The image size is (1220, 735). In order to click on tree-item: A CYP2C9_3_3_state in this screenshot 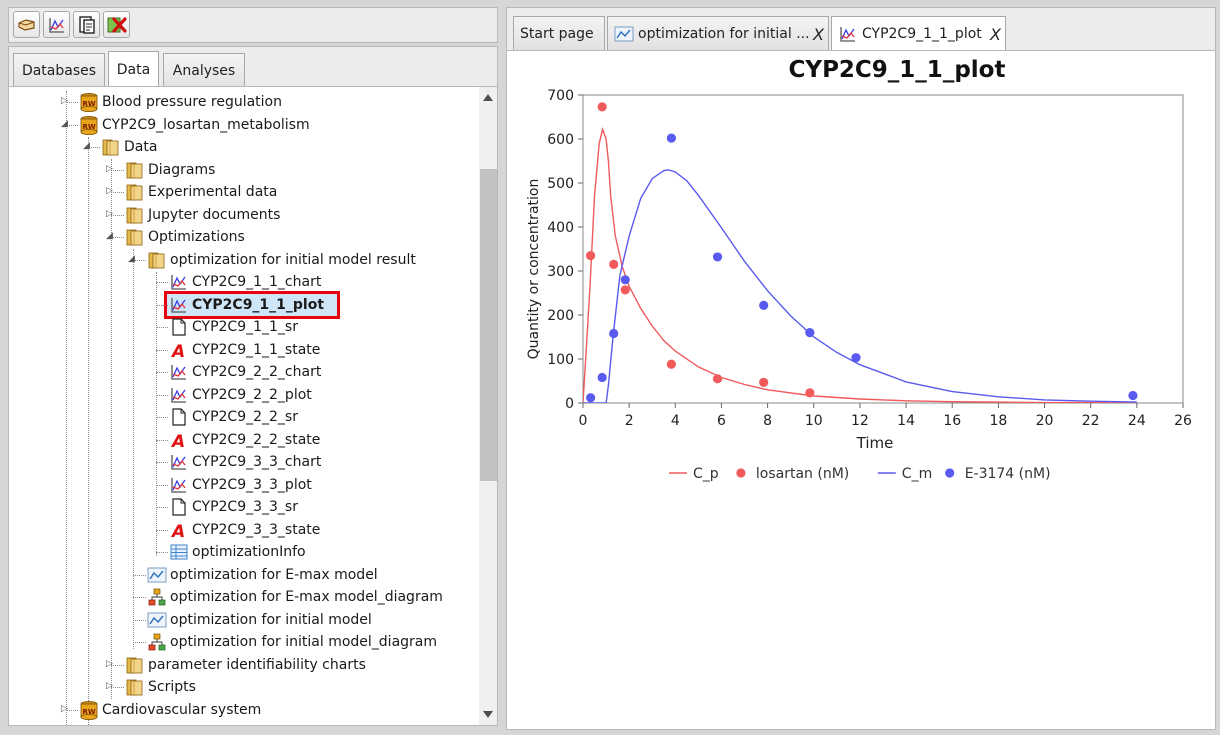, I will do `click(244, 530)`.